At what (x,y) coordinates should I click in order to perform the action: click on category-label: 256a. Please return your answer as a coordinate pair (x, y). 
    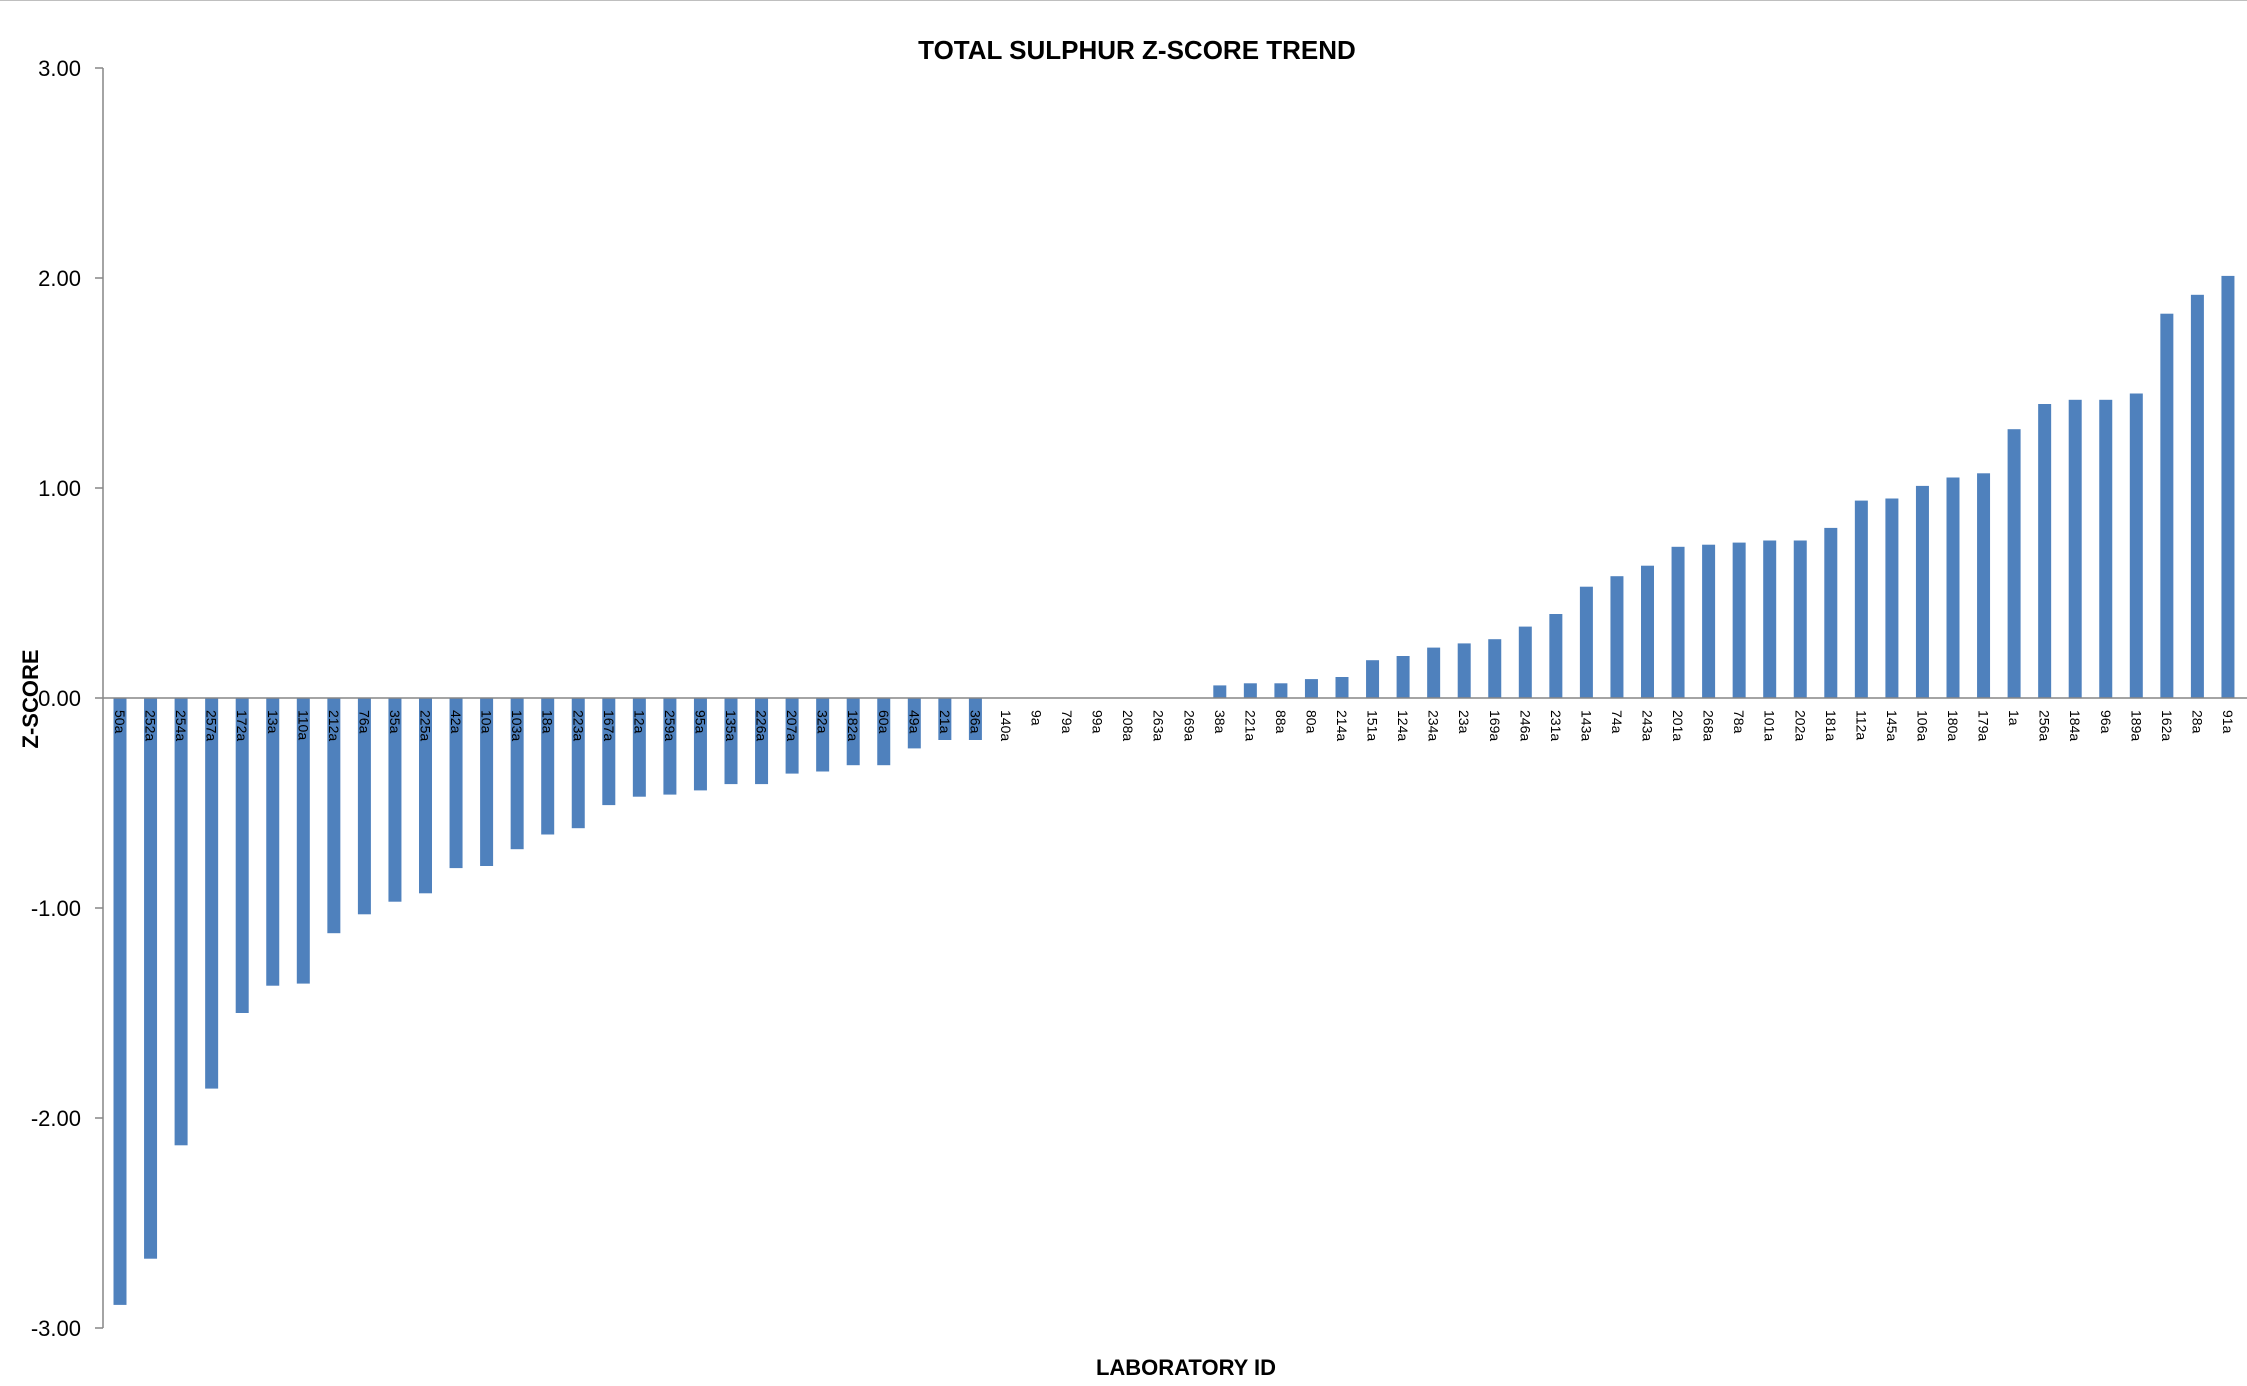
    Looking at the image, I should click on (2045, 725).